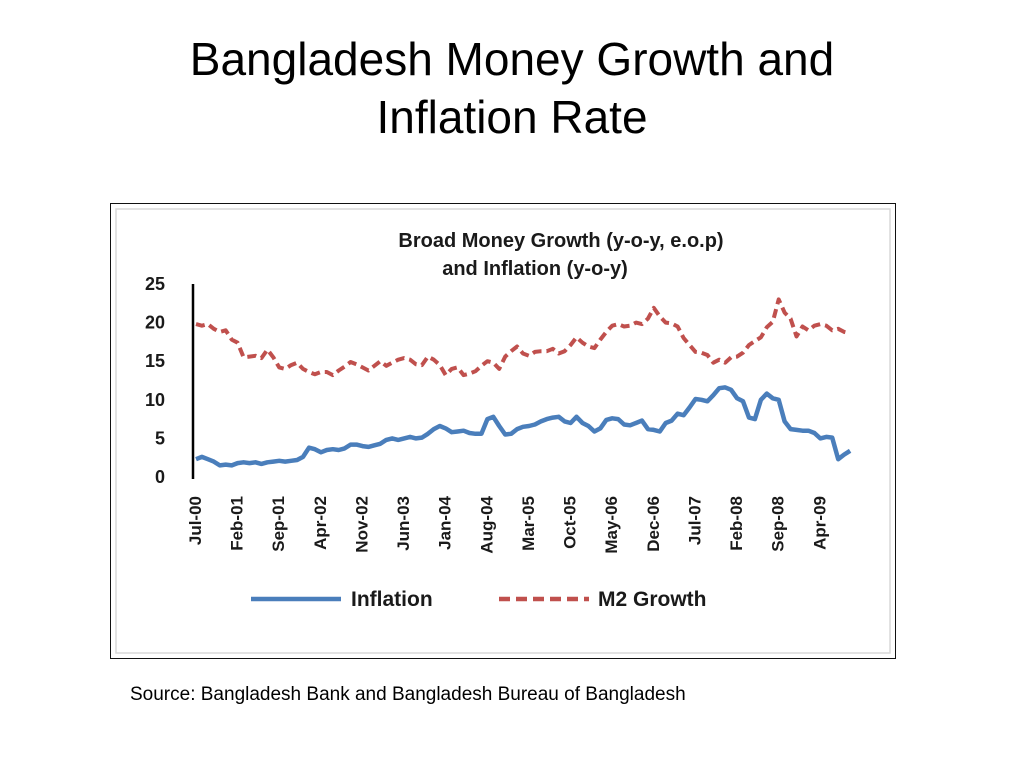 This screenshot has width=1024, height=768. What do you see at coordinates (695, 520) in the screenshot?
I see `x-tick-label: Jul-07` at bounding box center [695, 520].